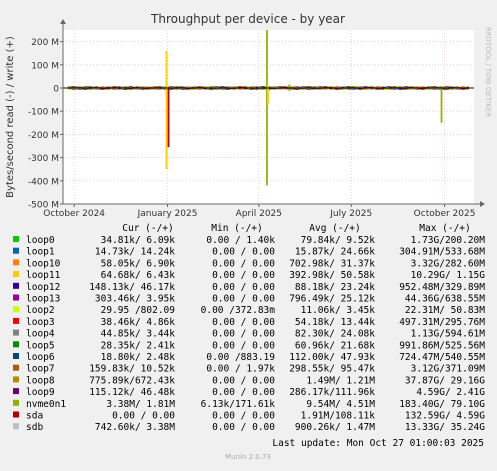  I want to click on legend-value: 952.48M/329.89M, so click(442, 287).